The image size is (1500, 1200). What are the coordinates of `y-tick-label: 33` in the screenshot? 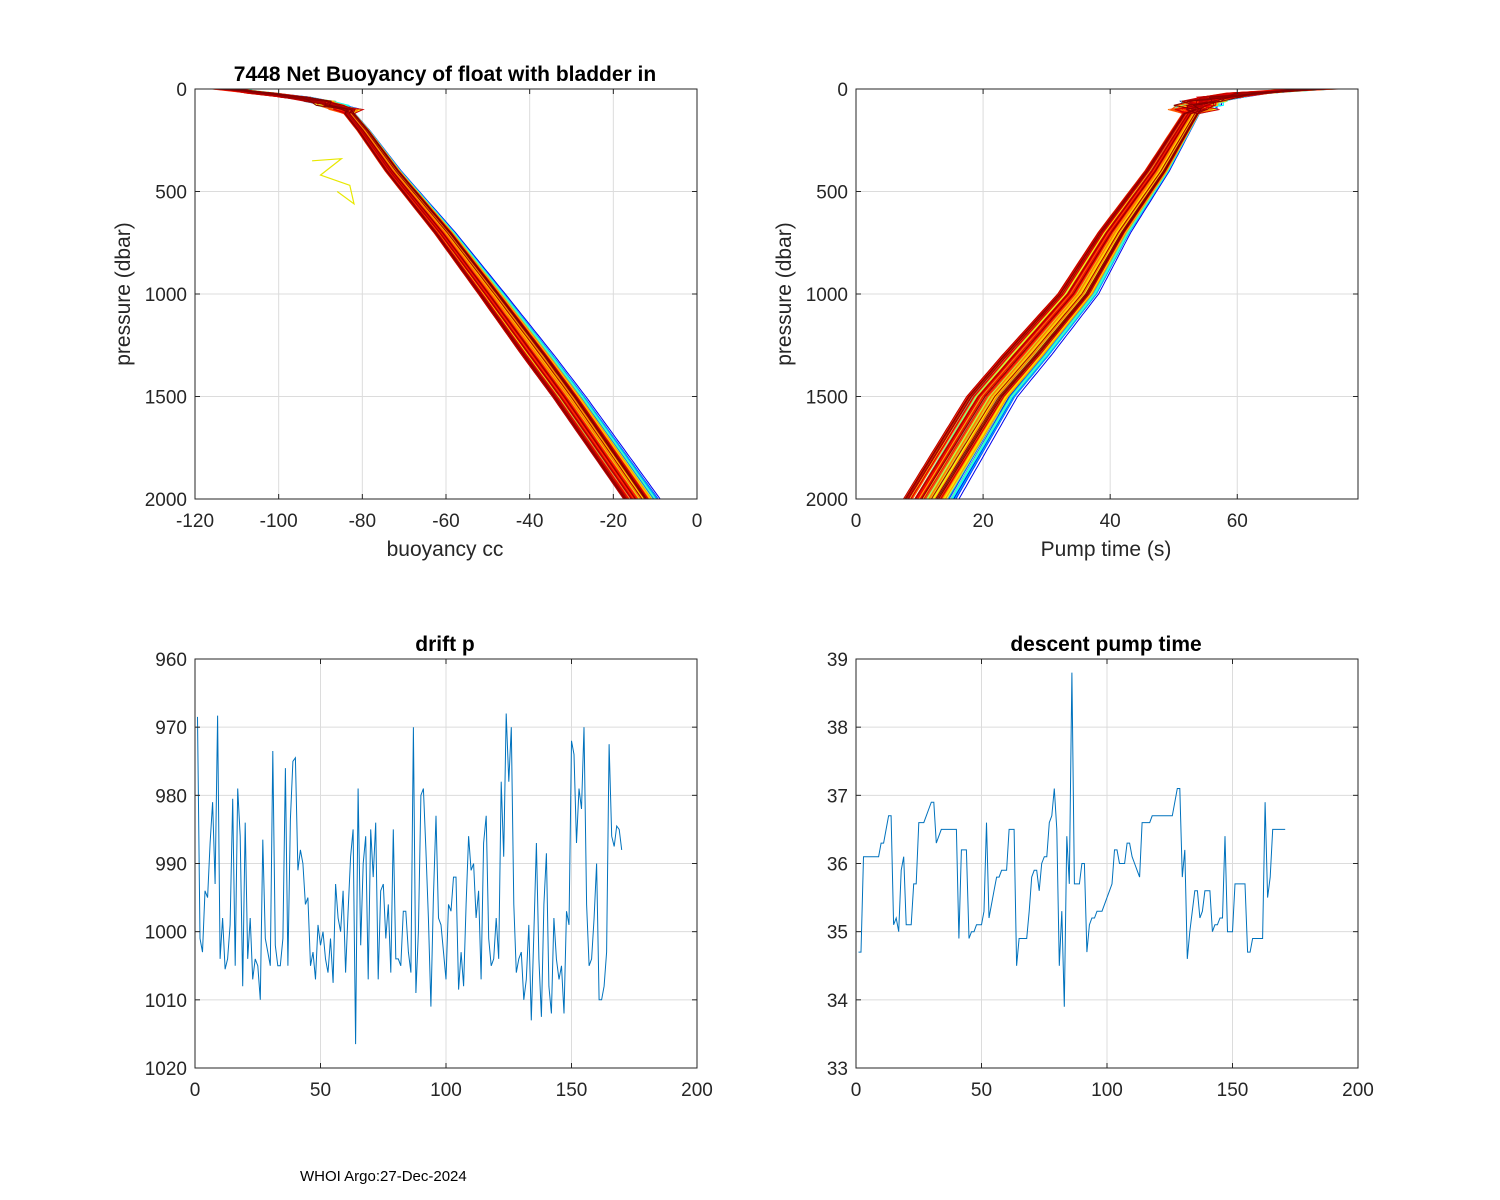 It's located at (837, 1069).